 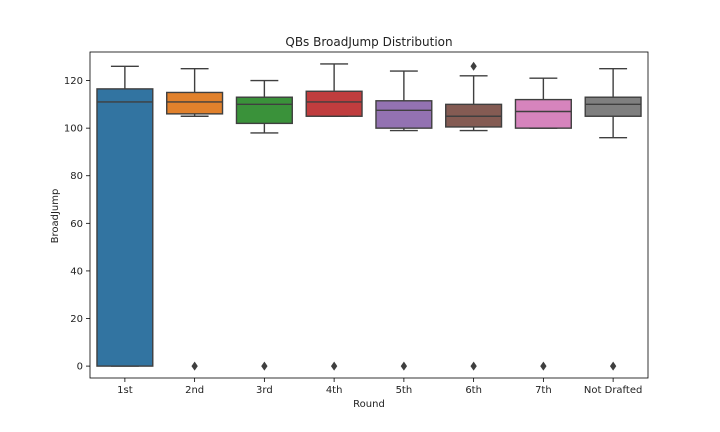 I want to click on x-tick-label: 2nd, so click(x=194, y=390).